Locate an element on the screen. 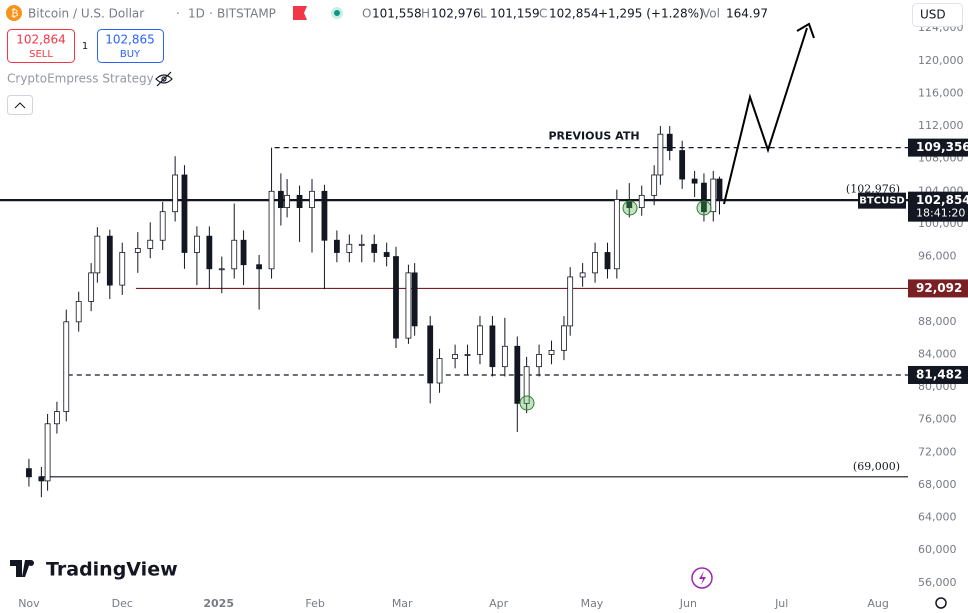 This screenshot has width=968, height=613. highlight-circle is located at coordinates (630, 208).